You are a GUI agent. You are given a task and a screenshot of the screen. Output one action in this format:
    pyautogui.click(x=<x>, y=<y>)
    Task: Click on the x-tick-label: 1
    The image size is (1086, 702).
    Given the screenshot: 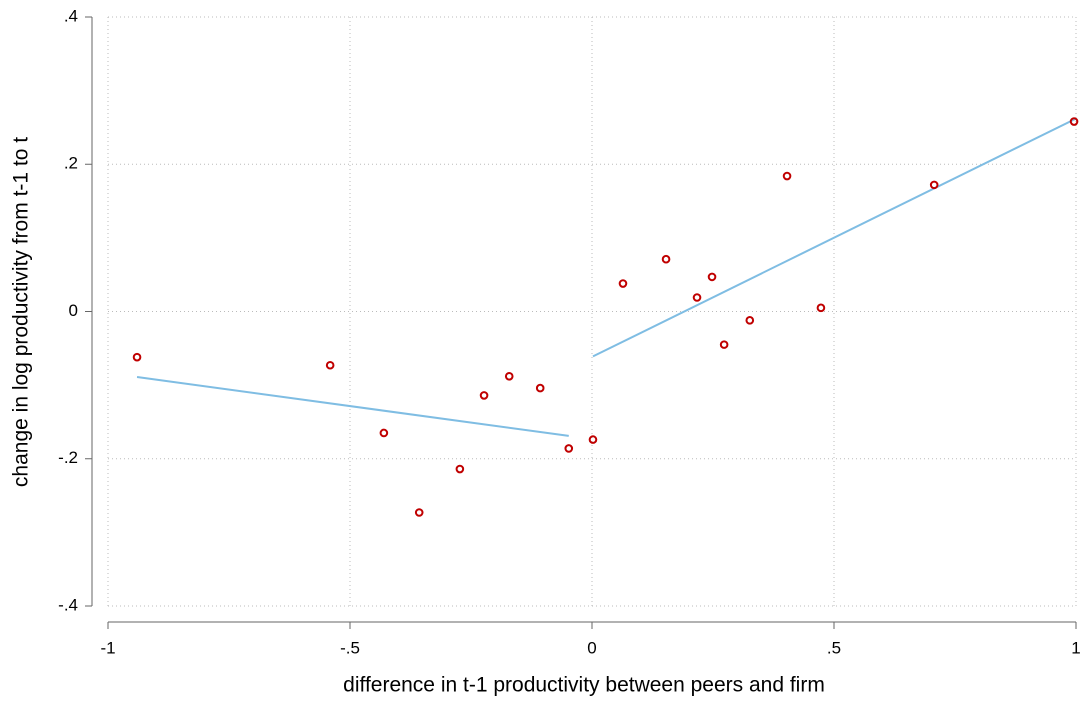 What is the action you would take?
    pyautogui.click(x=1075, y=647)
    